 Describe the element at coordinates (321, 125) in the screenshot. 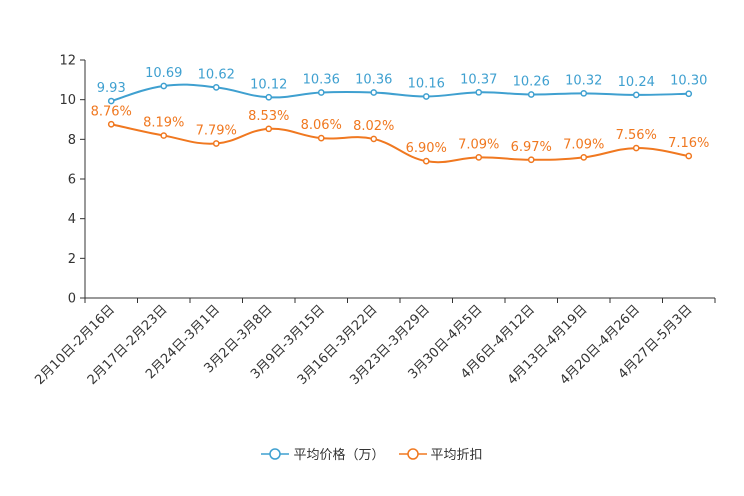

I see `data-label-discount: 8.06%` at that location.